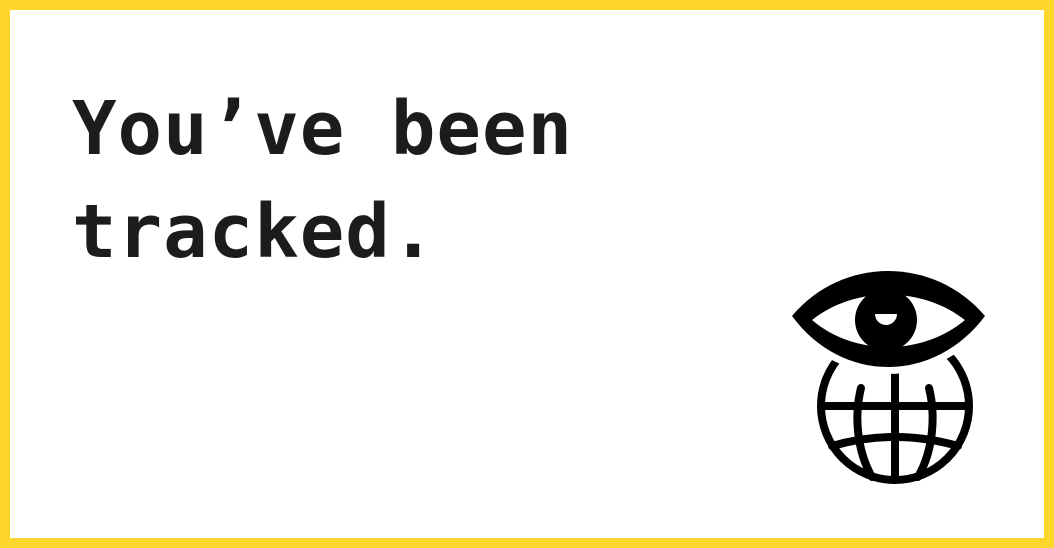 The height and width of the screenshot is (548, 1054). Describe the element at coordinates (254, 232) in the screenshot. I see `headline-line-2: tracked.` at that location.